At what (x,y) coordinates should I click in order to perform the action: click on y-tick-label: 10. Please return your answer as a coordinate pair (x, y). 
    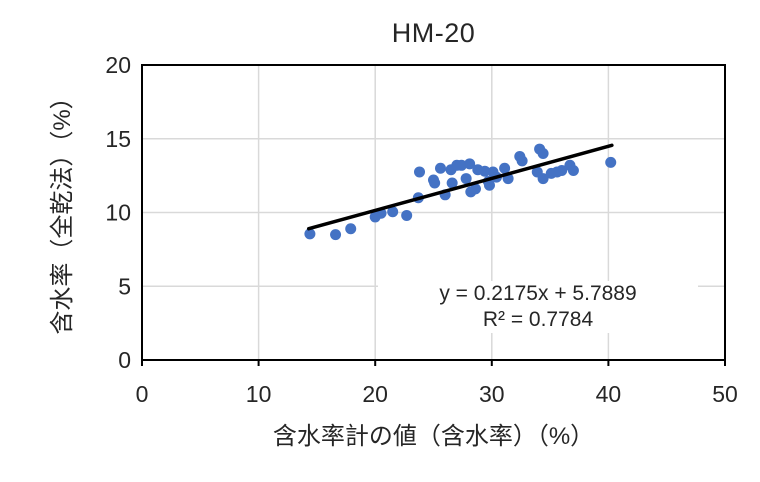
    Looking at the image, I should click on (118, 213).